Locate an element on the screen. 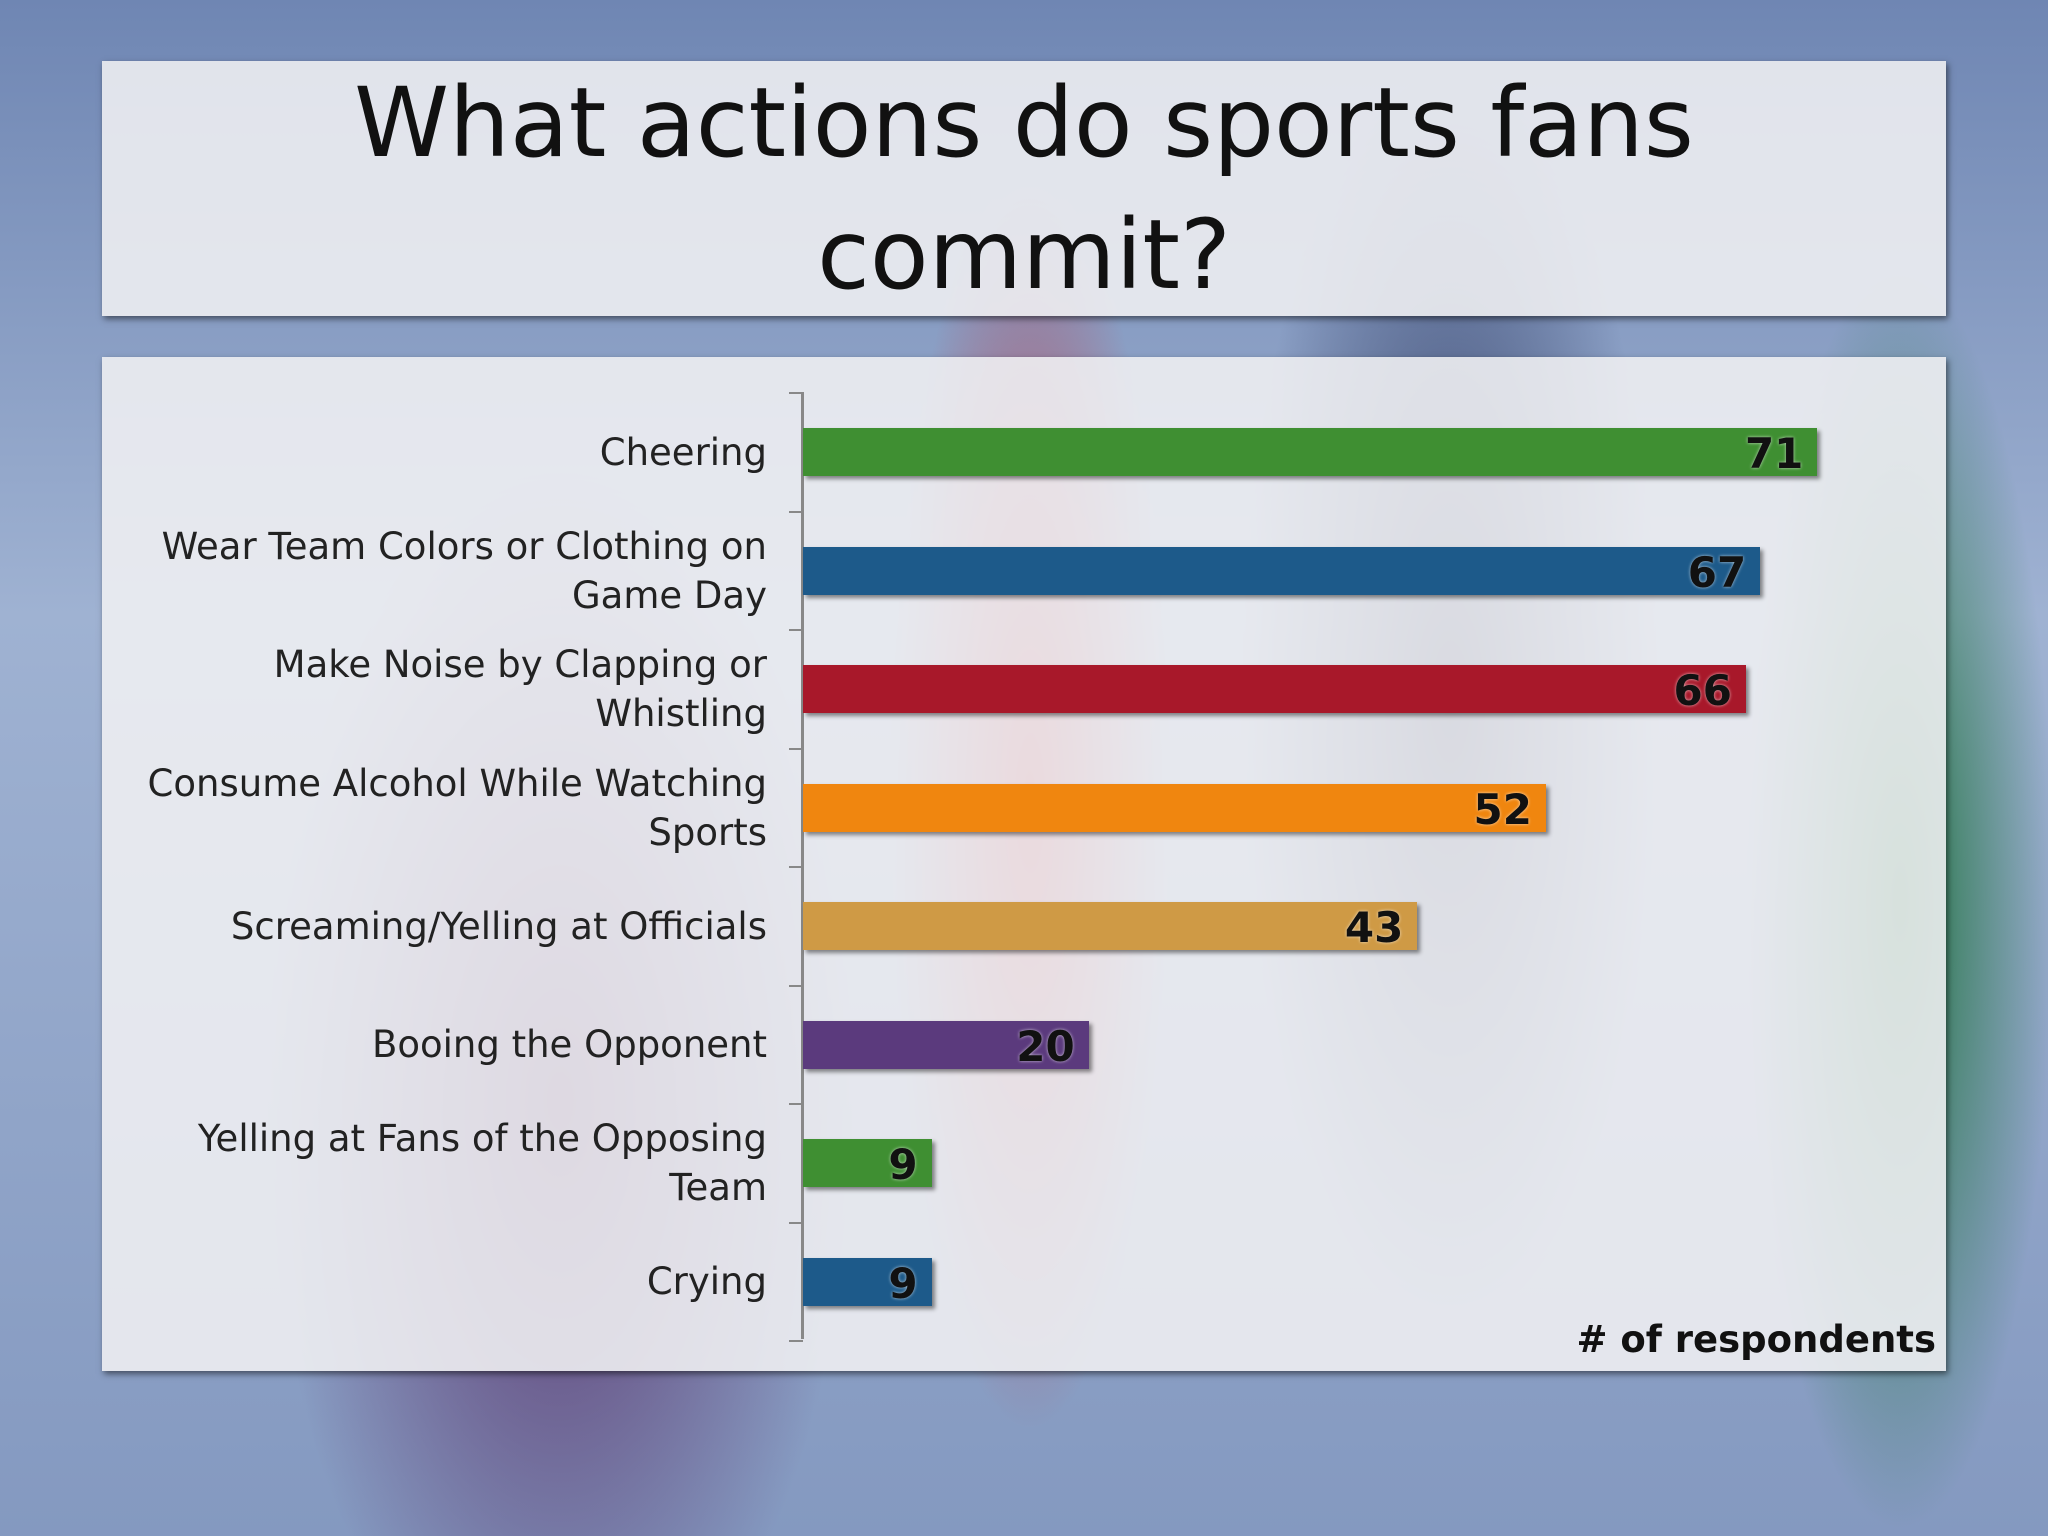  y-tick-label: Make Noise by Clapping or Whistling is located at coordinates (520, 689).